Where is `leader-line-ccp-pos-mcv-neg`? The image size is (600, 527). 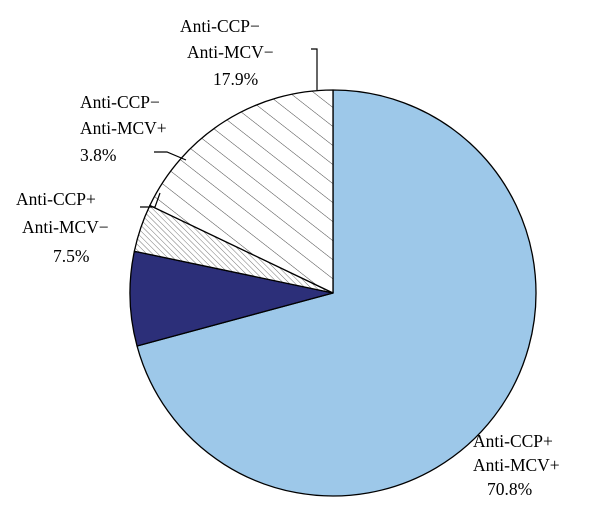 leader-line-ccp-pos-mcv-neg is located at coordinates (150, 200).